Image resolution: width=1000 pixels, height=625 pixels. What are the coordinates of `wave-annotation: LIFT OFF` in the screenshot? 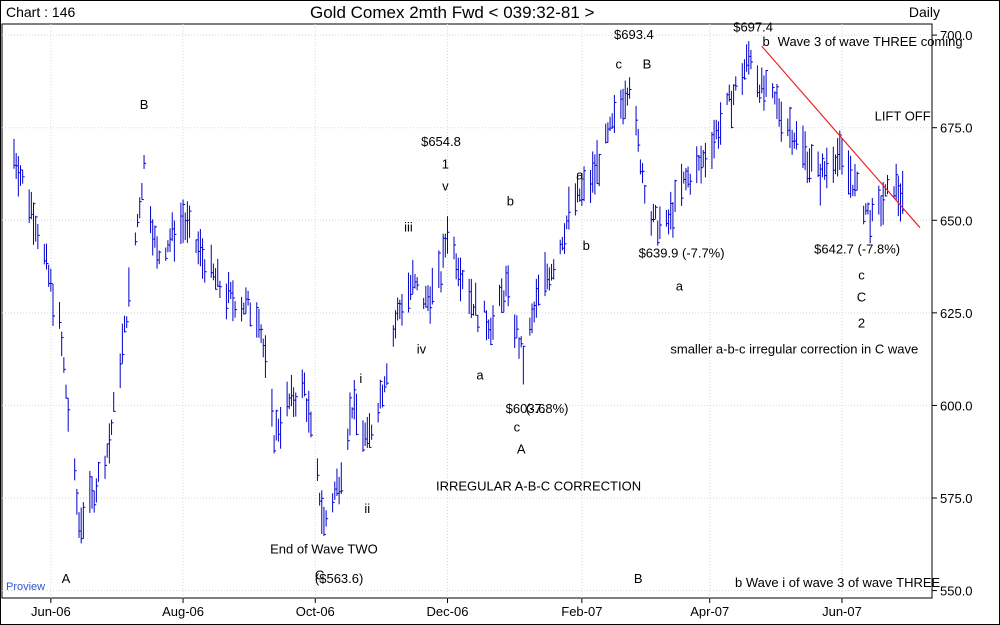 It's located at (903, 115).